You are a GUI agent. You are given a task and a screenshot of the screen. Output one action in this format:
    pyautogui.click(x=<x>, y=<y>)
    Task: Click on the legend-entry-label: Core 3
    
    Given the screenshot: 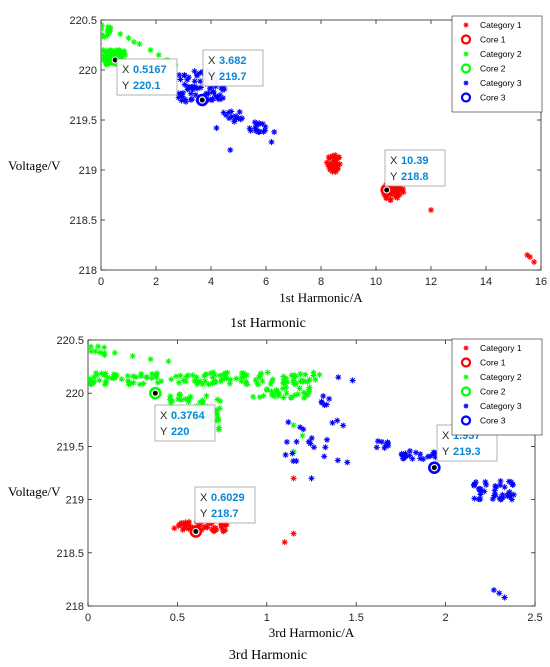 What is the action you would take?
    pyautogui.click(x=493, y=421)
    